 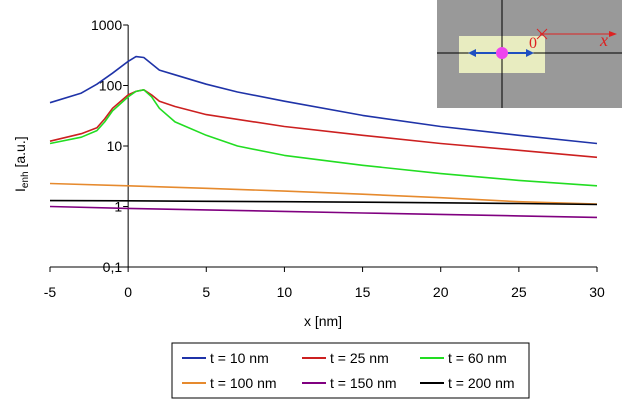 I want to click on y-axis-label-group: Ienh [a.u.], so click(x=21, y=164).